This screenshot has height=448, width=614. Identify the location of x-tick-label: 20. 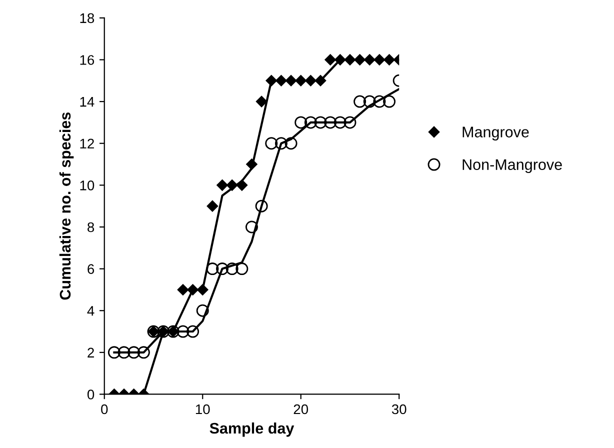
(301, 409).